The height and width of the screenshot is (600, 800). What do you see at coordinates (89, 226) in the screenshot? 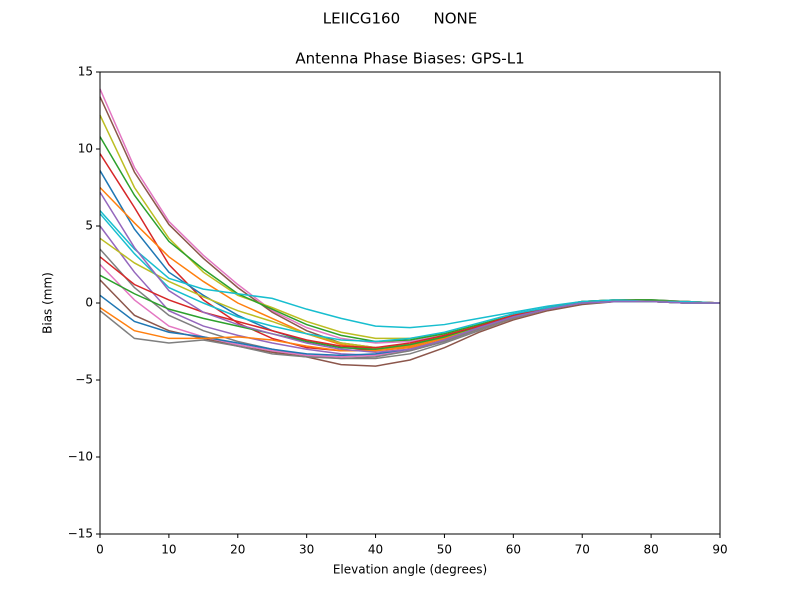
I see `y-tick-label: 5` at bounding box center [89, 226].